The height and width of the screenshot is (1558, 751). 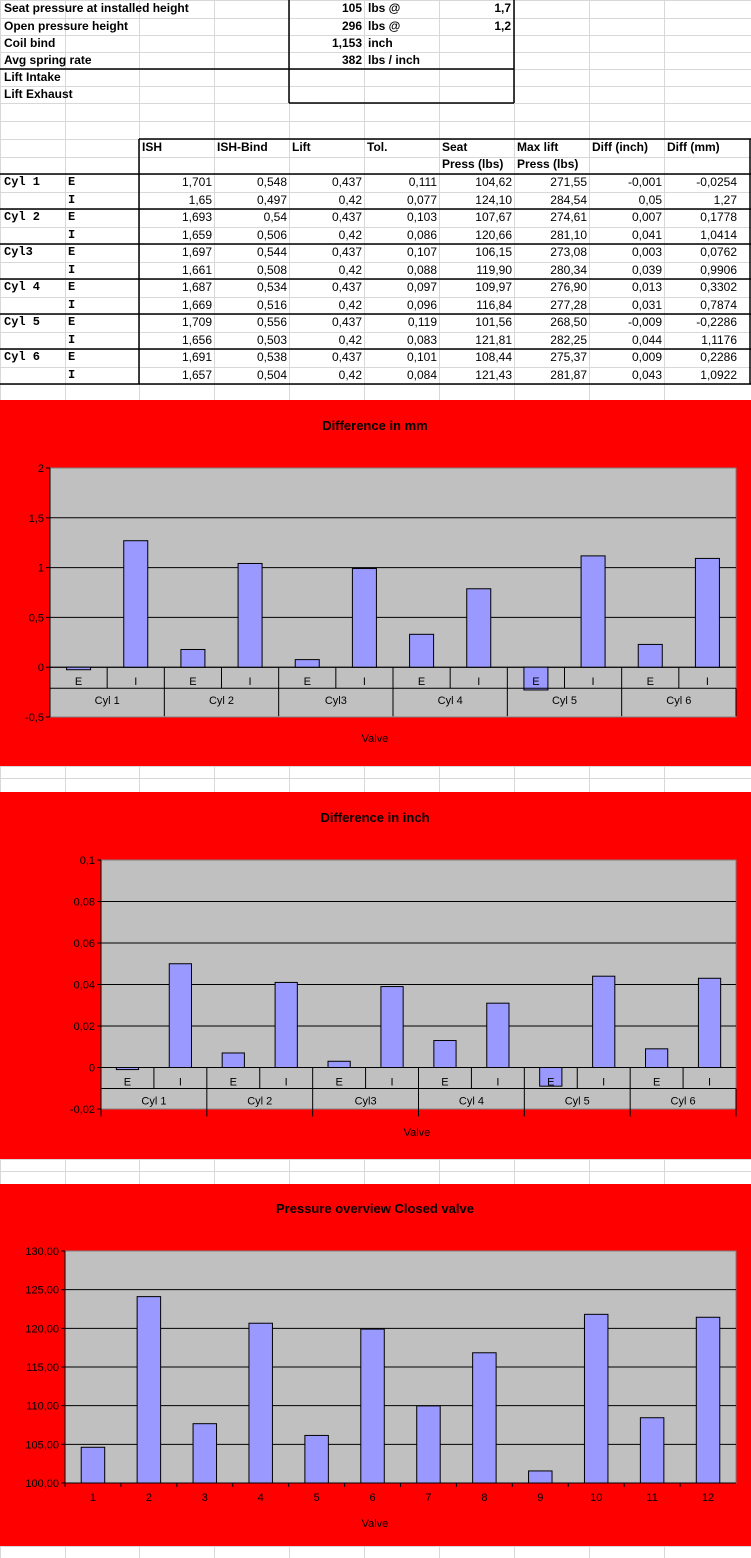 I want to click on x-tick-label: 11, so click(x=651, y=1498).